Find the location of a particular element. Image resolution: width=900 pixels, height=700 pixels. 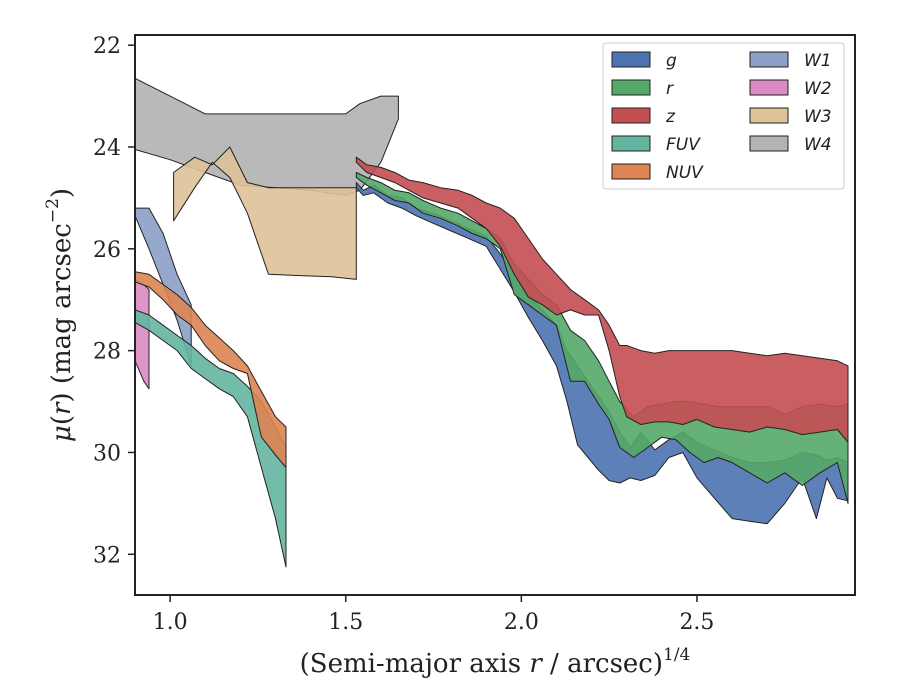

legend-label-w3: W3 is located at coordinates (818, 117).